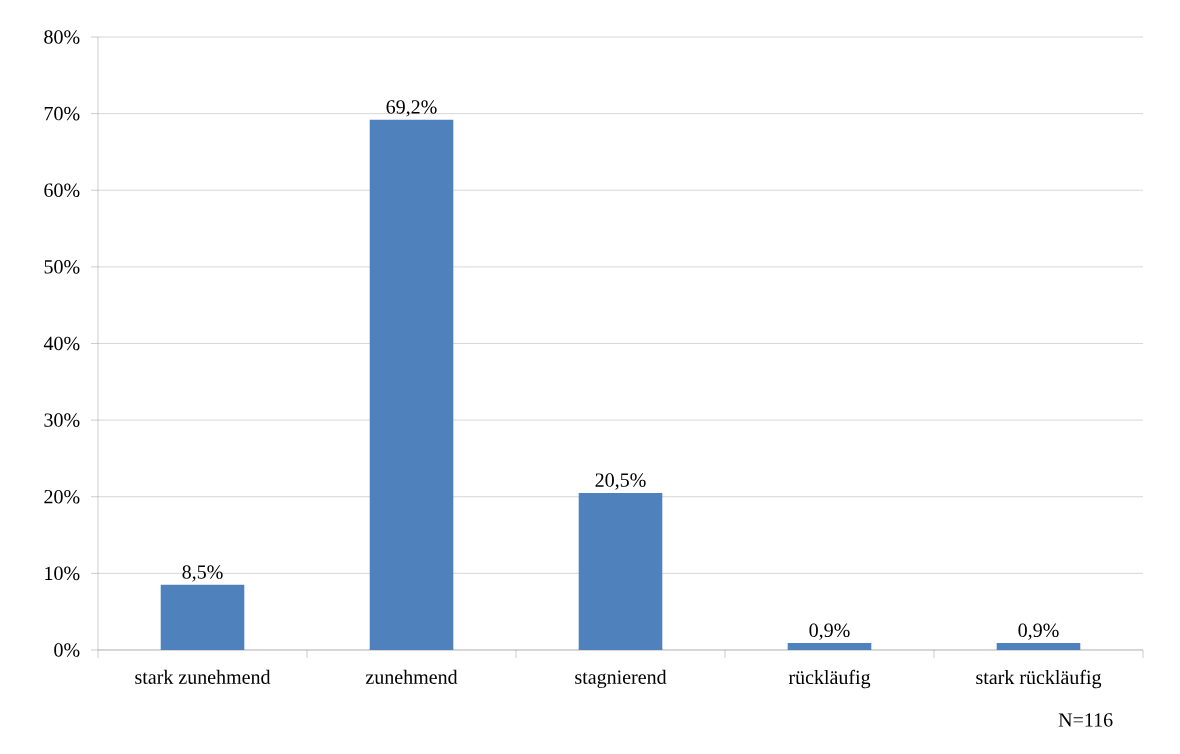 The height and width of the screenshot is (754, 1180). I want to click on x-tick-label: stark rückläufig, so click(1039, 679).